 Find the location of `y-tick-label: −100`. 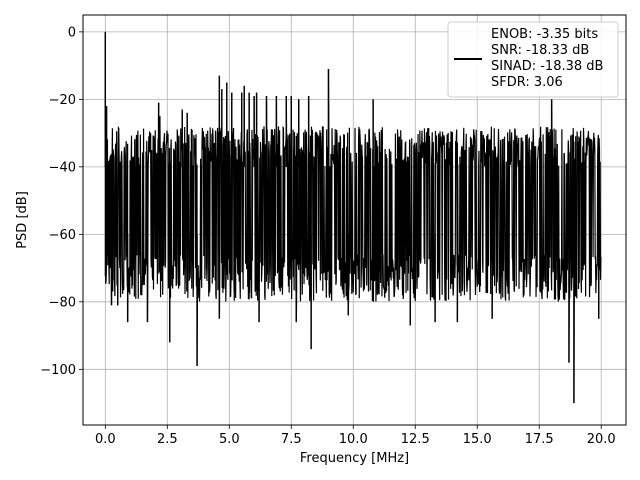

y-tick-label: −100 is located at coordinates (58, 370).